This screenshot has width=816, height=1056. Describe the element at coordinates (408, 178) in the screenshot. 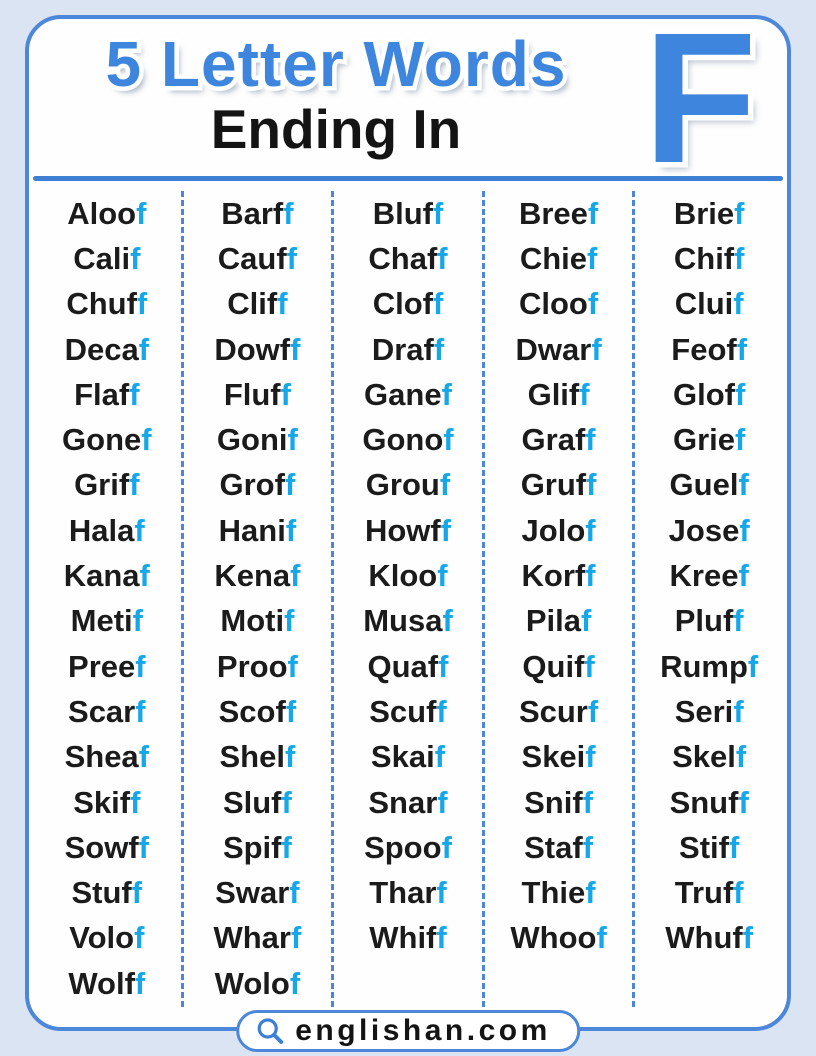

I see `header-divider` at that location.